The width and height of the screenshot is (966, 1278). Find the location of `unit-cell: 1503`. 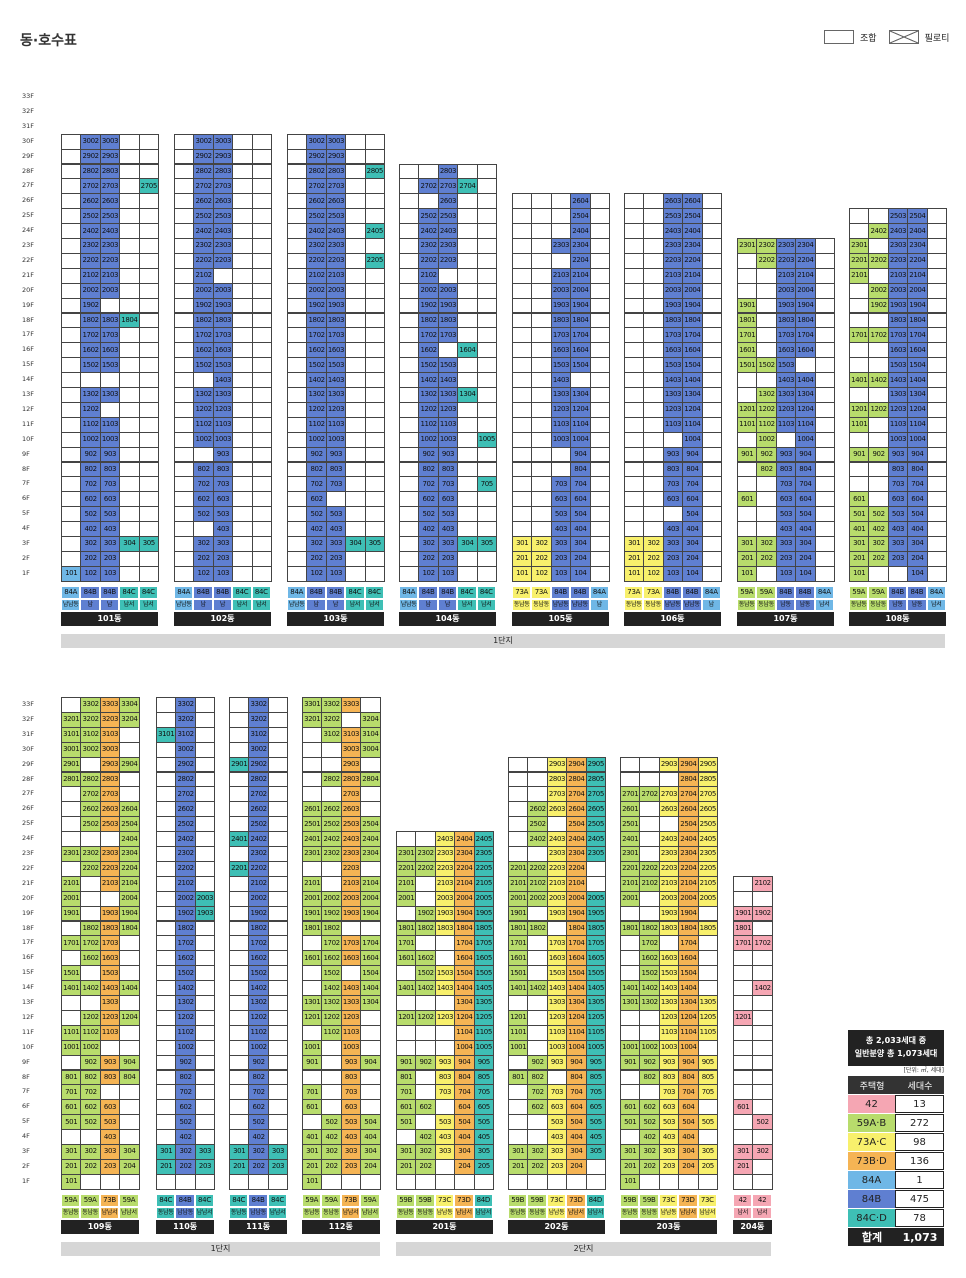

unit-cell: 1503 is located at coordinates (445, 973).